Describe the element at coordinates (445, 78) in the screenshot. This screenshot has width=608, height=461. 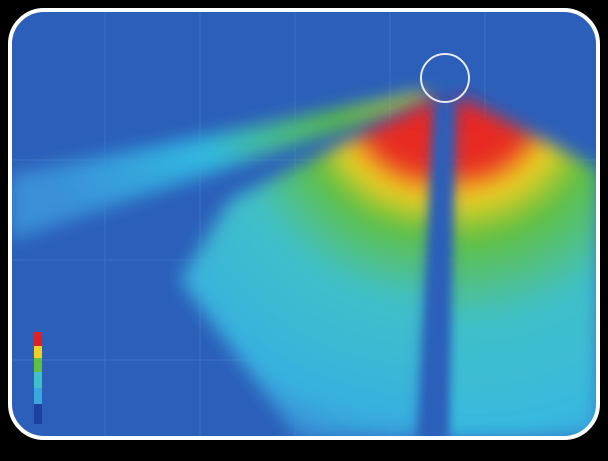
I see `source` at that location.